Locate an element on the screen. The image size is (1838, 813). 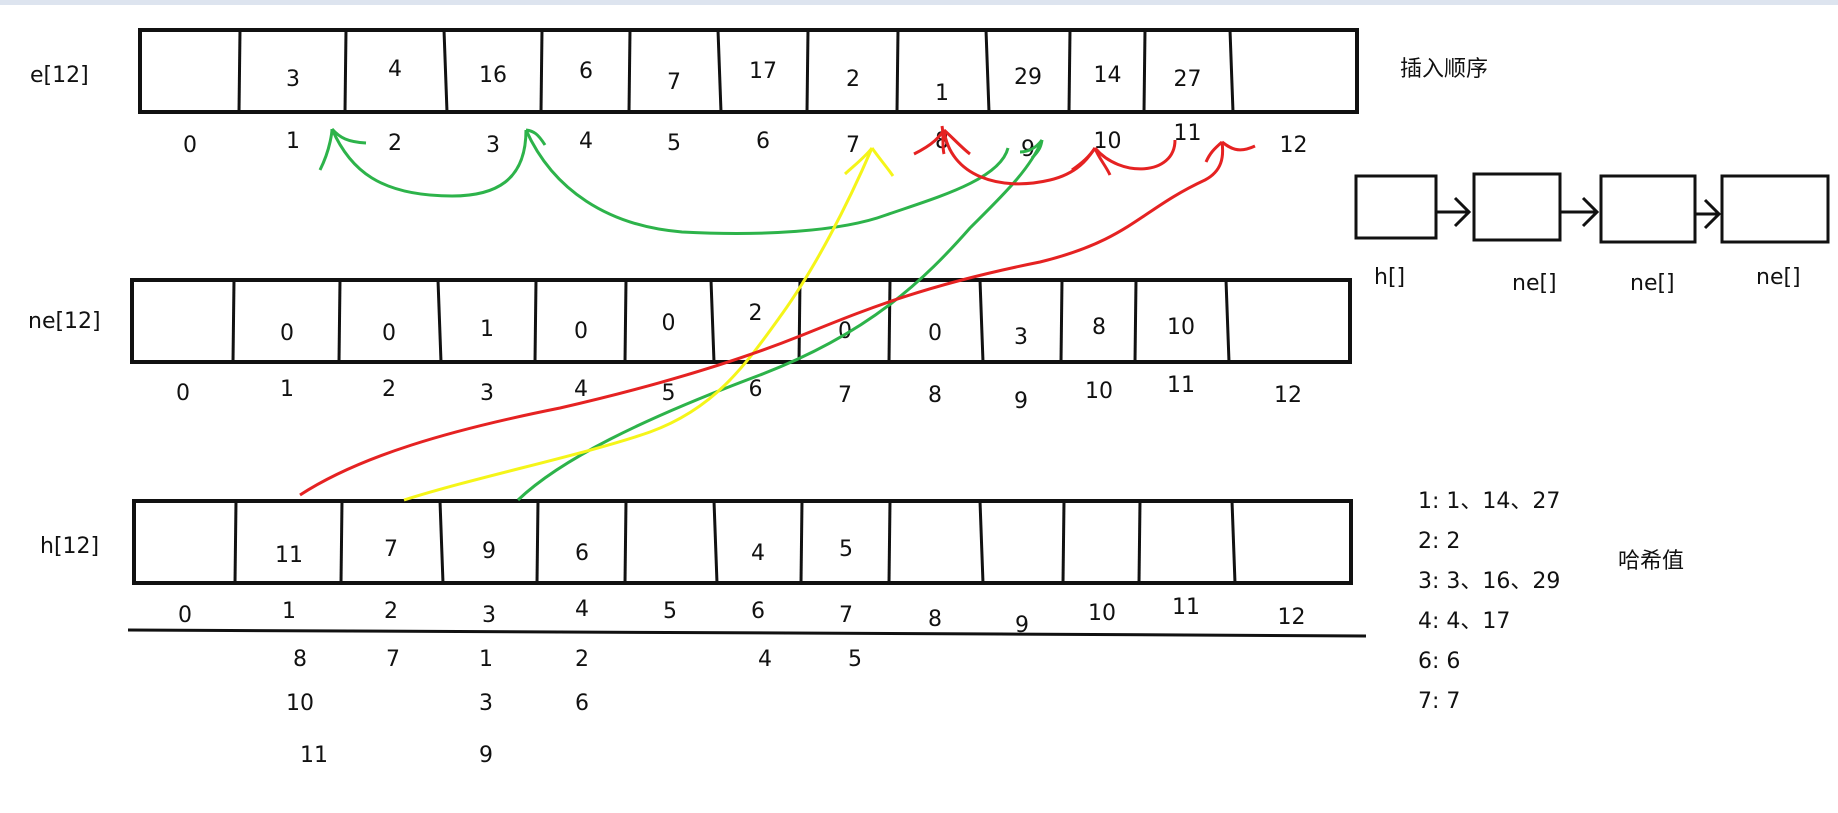
insert-order-label: 插入顺序 is located at coordinates (1444, 69).